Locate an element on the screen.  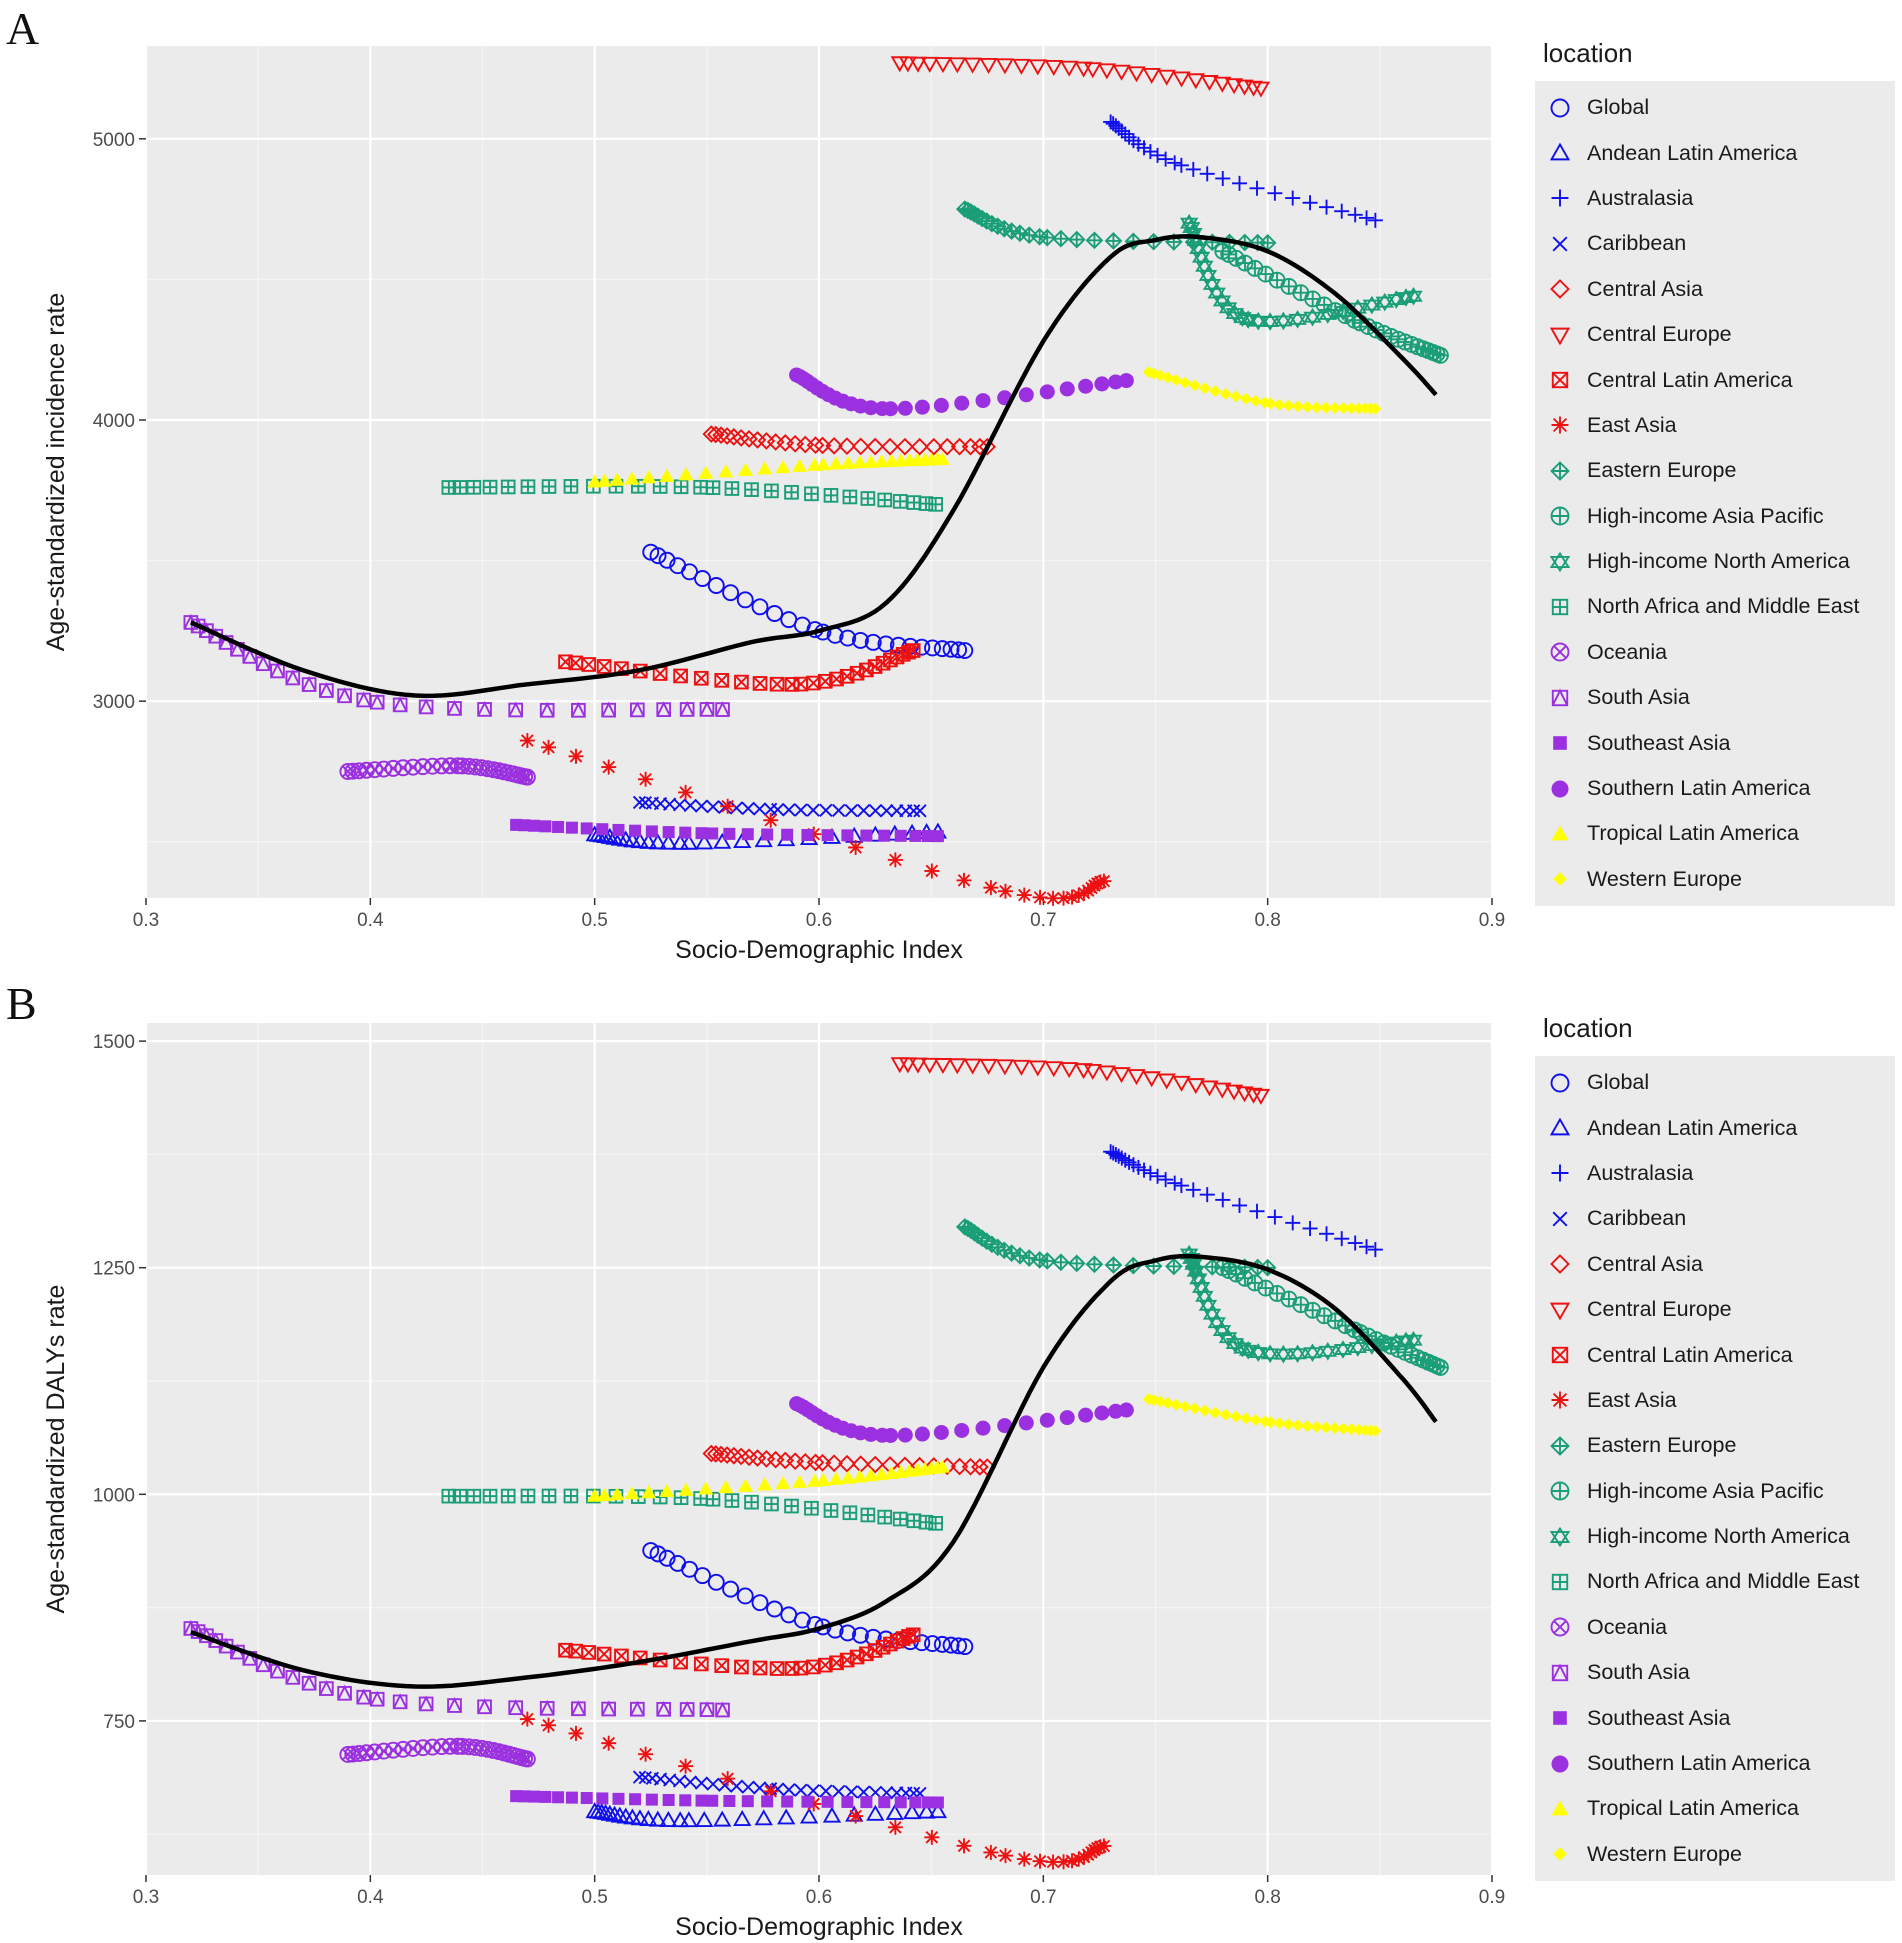
legend-item-southern-latin-america: Southern Latin America is located at coordinates (1715, 788).